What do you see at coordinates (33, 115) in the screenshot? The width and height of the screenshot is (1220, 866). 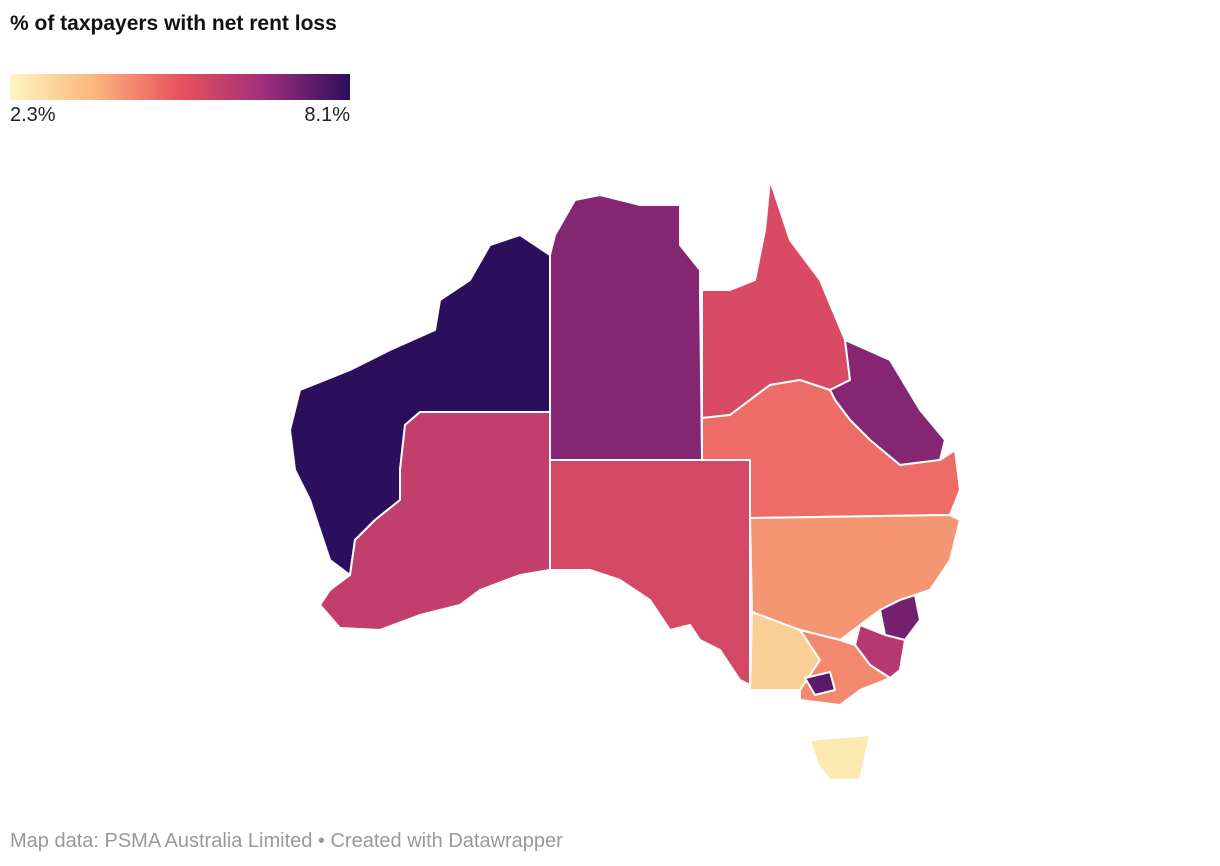 I see `legend-min-label: 2.3%` at bounding box center [33, 115].